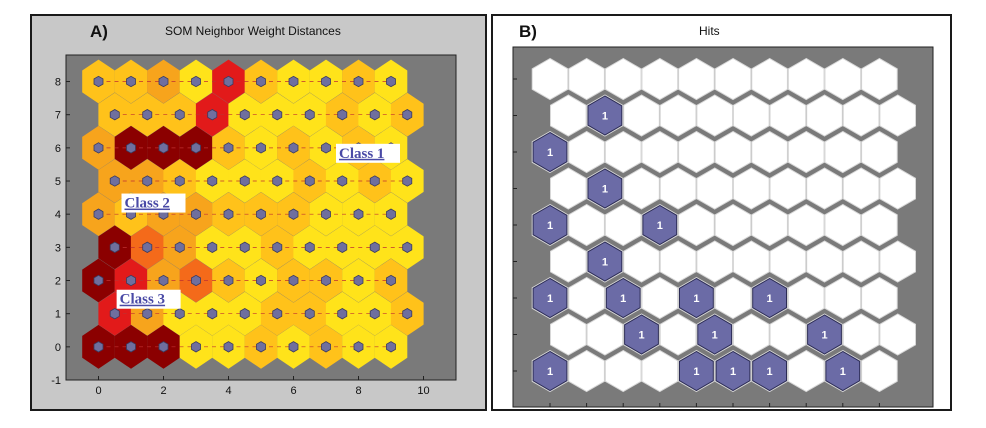 The image size is (986, 428). Describe the element at coordinates (361, 154) in the screenshot. I see `class-label: Class 1` at that location.